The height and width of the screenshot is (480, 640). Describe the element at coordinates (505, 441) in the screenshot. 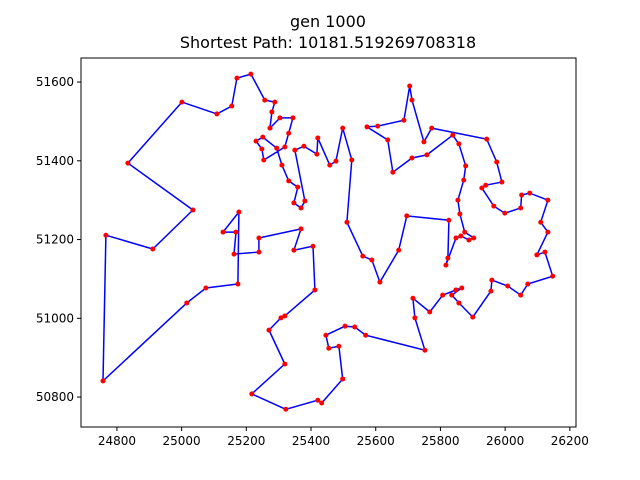

I see `x-tick-label: 26000` at that location.